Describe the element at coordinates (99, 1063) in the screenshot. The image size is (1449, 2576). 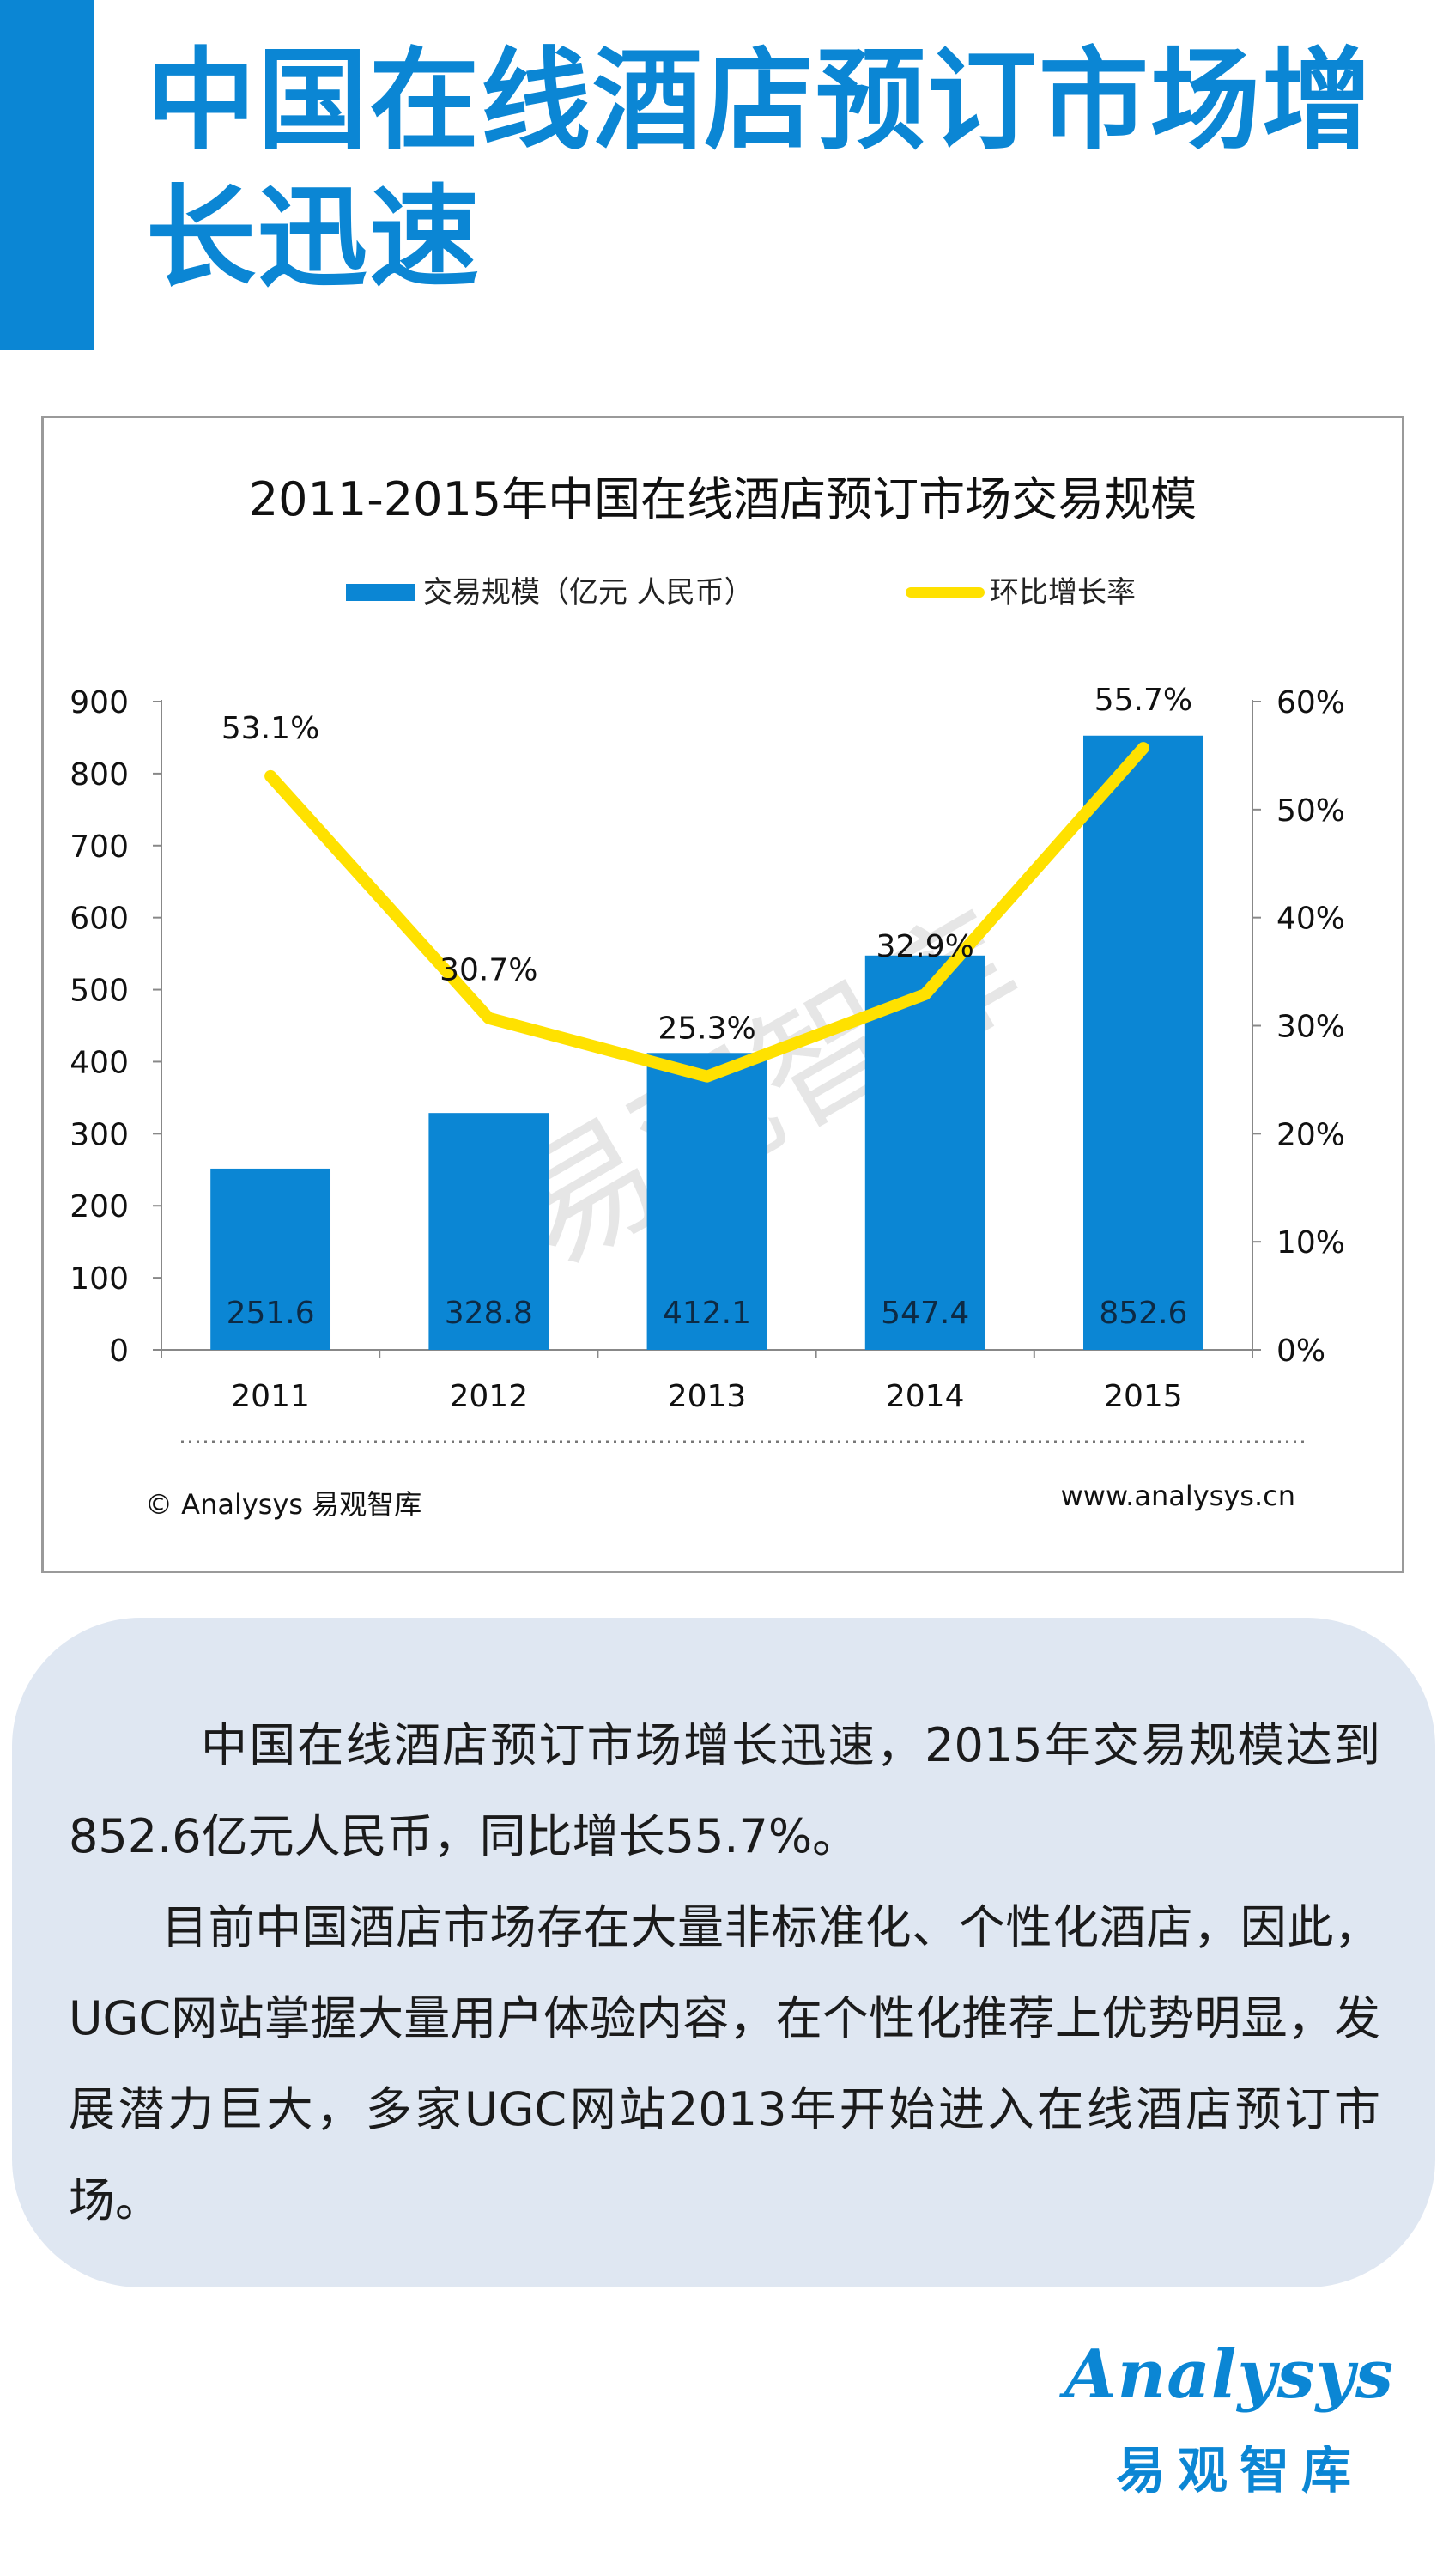
I see `y-tick-label: 400` at that location.